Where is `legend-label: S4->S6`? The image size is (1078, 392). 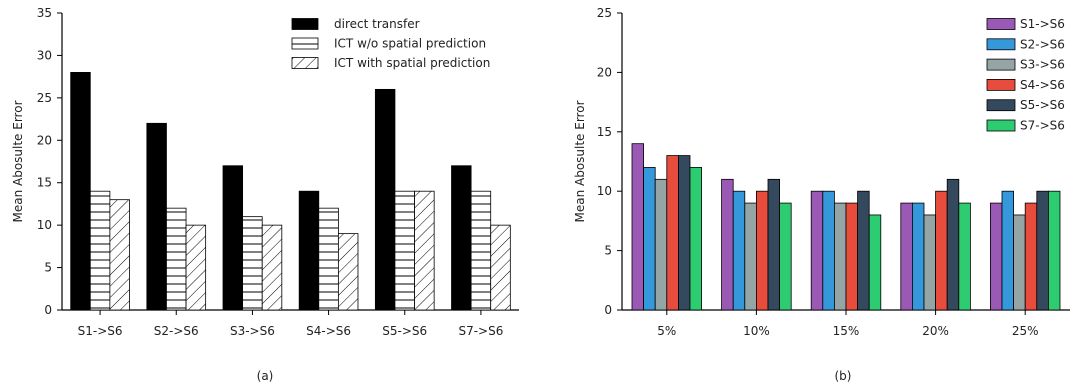
legend-label: S4->S6 is located at coordinates (1042, 85).